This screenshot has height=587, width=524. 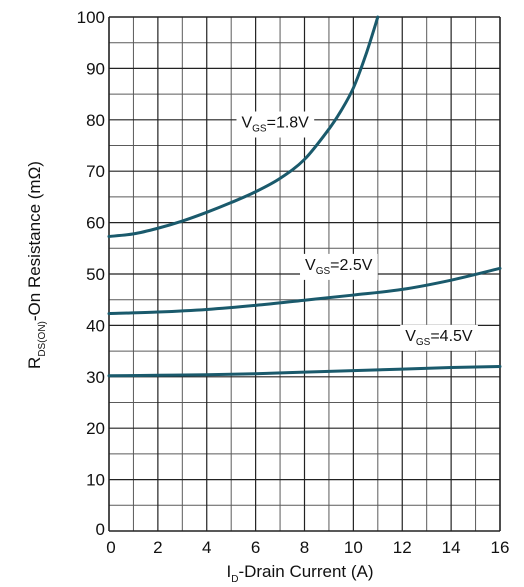 I want to click on y-tick-label: 20, so click(x=95, y=428).